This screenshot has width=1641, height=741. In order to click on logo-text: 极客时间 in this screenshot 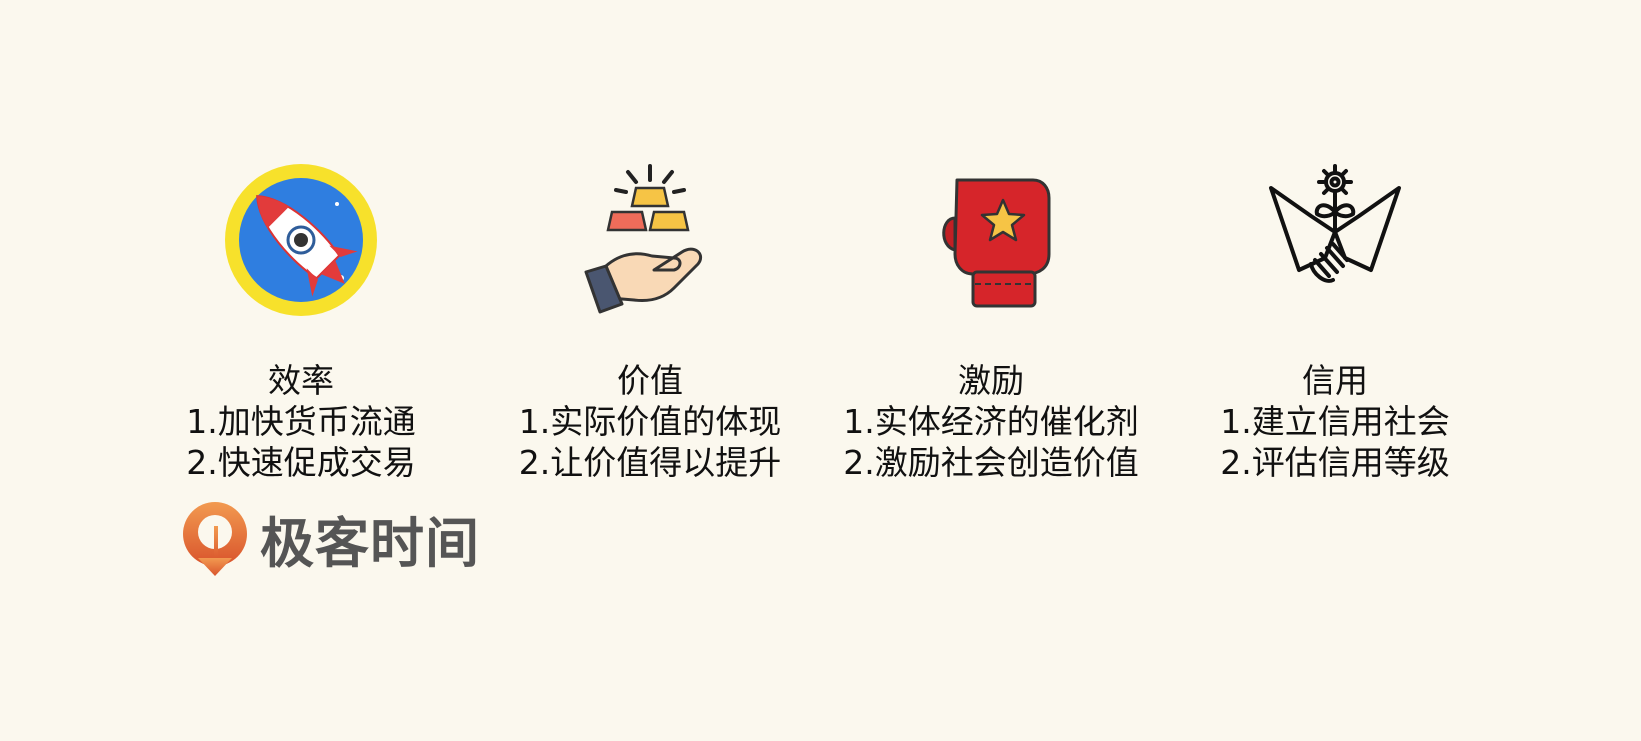, I will do `click(370, 543)`.